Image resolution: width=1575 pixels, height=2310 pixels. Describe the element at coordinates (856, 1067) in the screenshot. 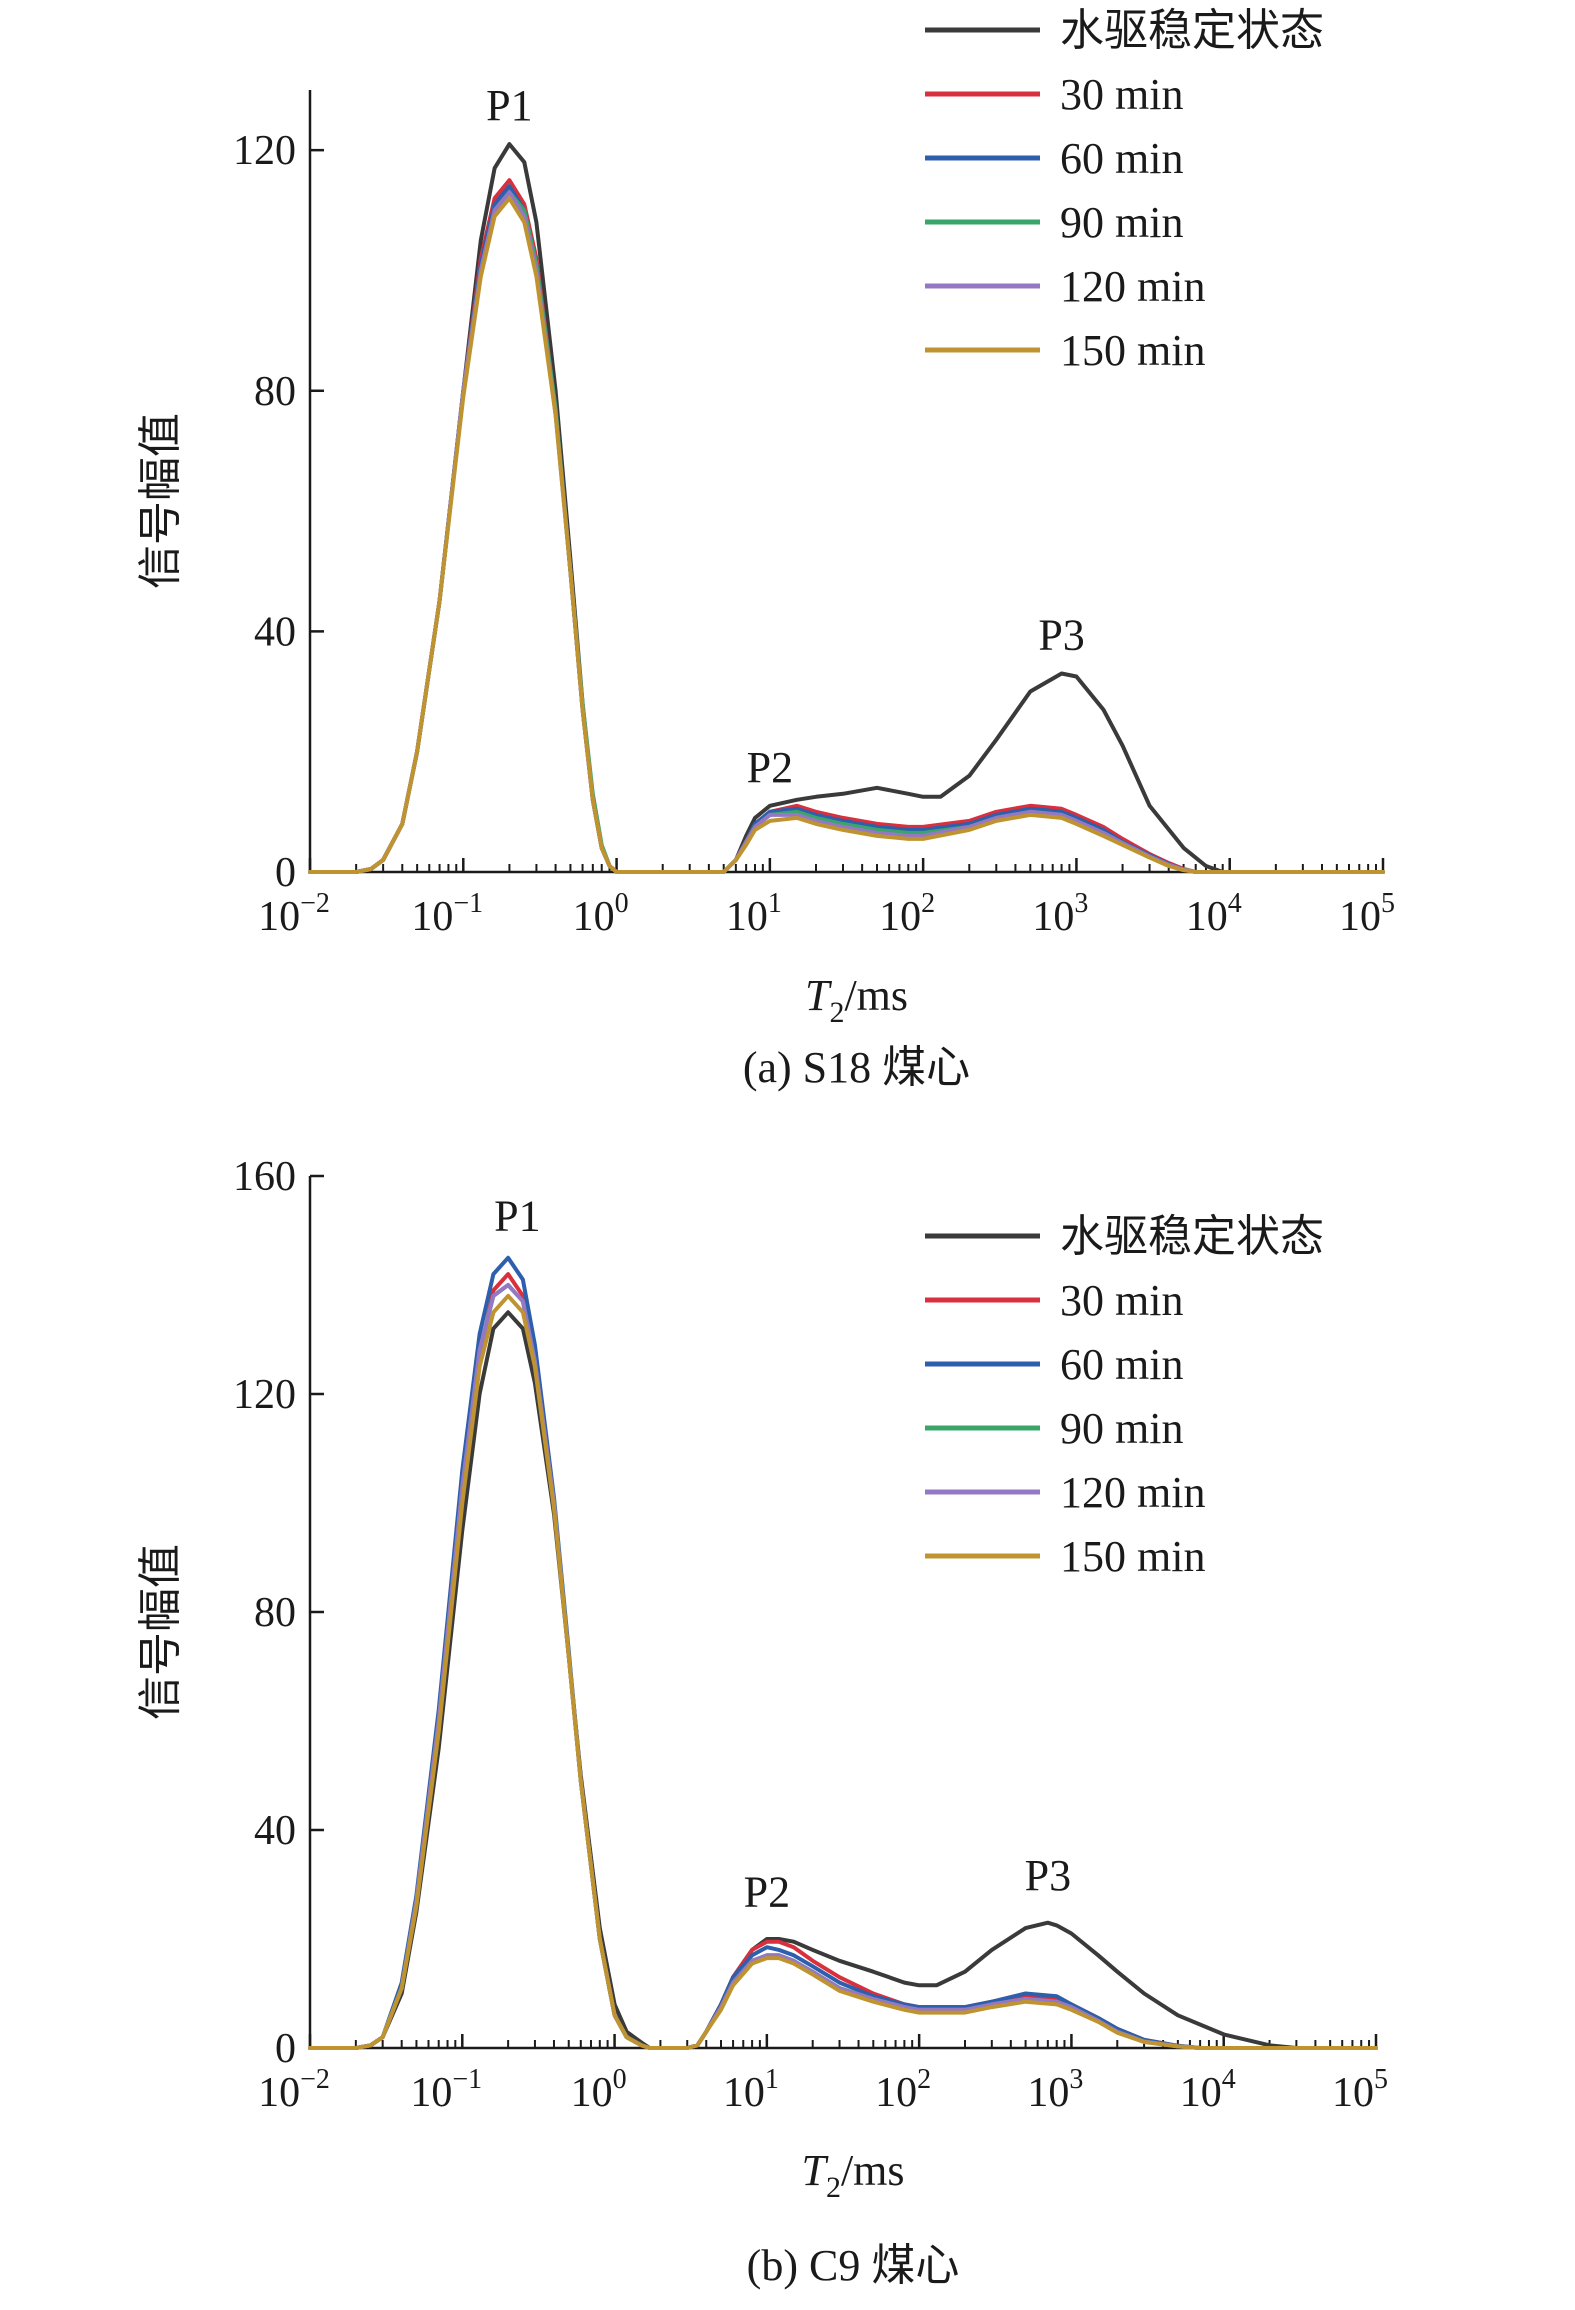

I see `figure-caption: (a) S18 煤心` at that location.